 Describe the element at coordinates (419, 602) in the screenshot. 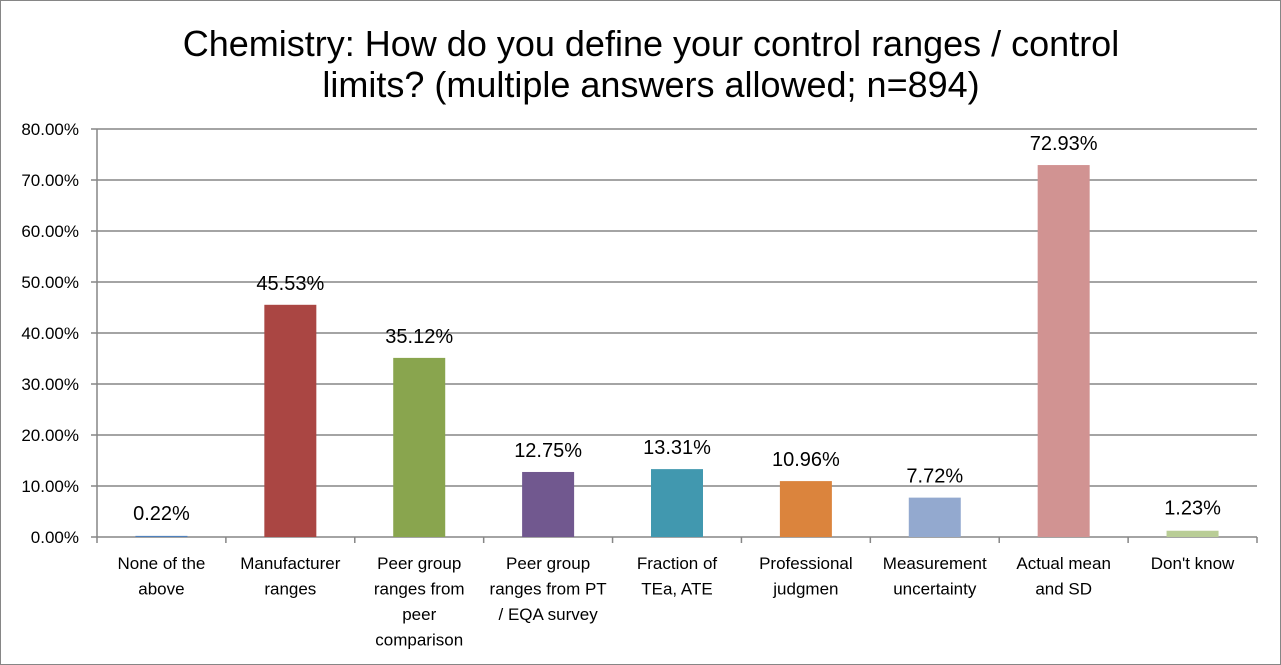

I see `category-label: Peer group ranges from peer comparison` at that location.